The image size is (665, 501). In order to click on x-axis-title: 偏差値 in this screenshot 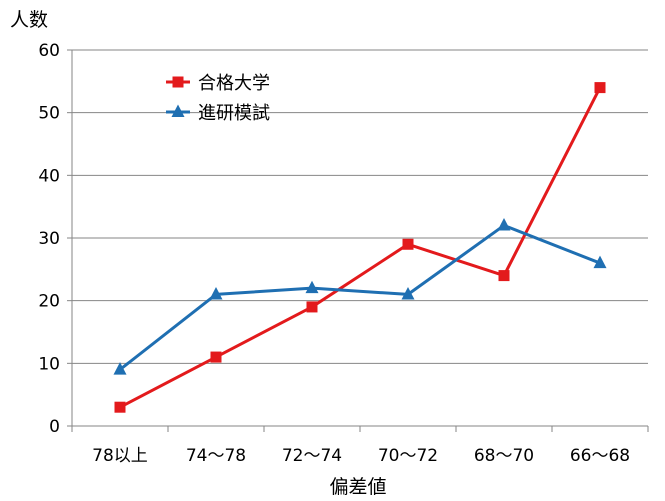, I will do `click(357, 487)`.